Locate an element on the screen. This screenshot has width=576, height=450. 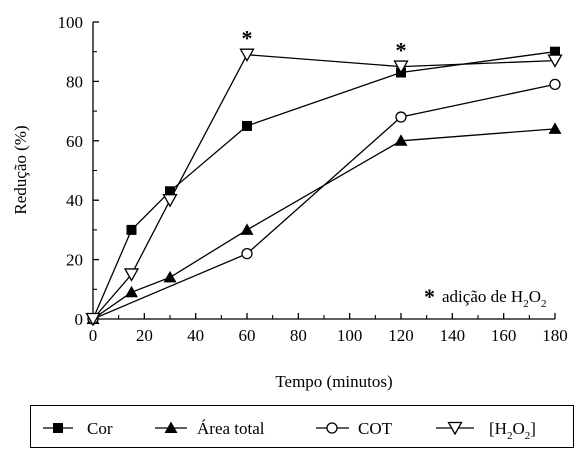
x-tick-label: 60 is located at coordinates (247, 335).